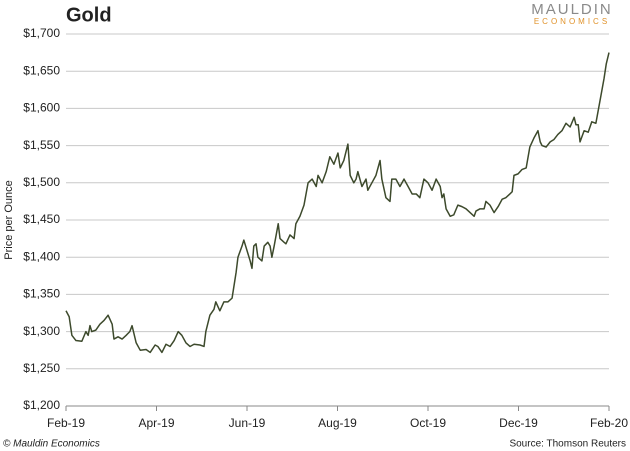  I want to click on y-tick-label: $1,650, so click(41, 70).